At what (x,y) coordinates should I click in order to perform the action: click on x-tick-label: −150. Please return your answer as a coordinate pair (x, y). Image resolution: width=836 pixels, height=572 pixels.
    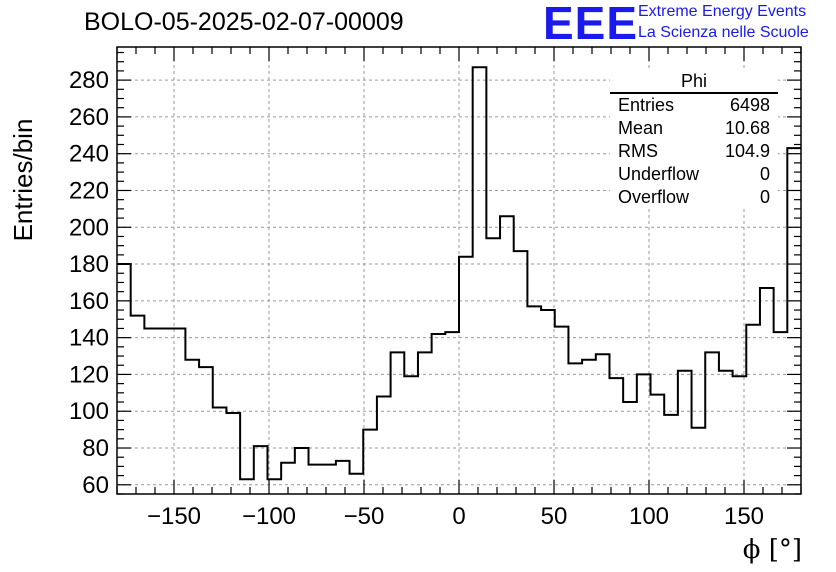
    Looking at the image, I should click on (174, 516).